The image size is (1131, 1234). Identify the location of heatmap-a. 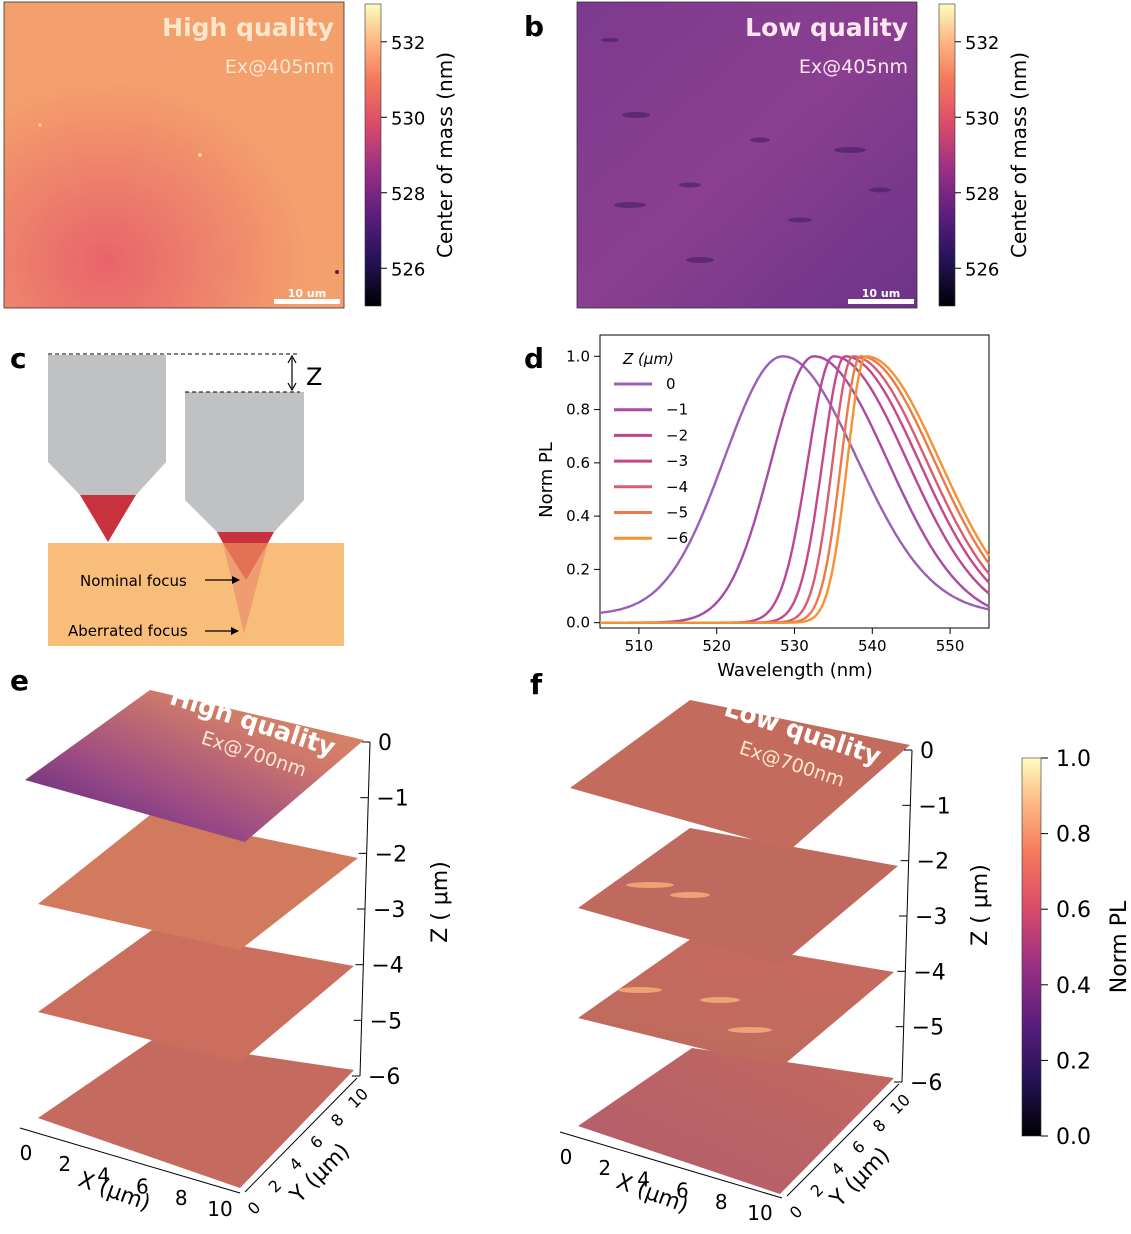
(174, 155).